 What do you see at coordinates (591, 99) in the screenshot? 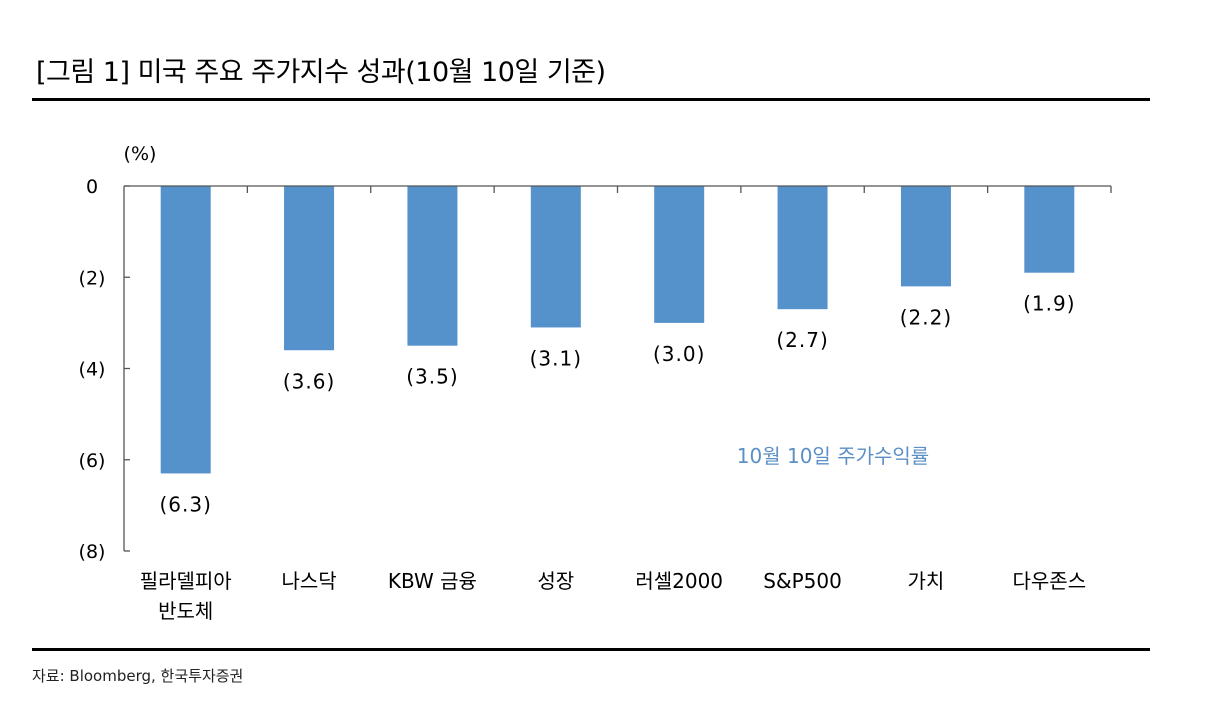
I see `top-rule` at bounding box center [591, 99].